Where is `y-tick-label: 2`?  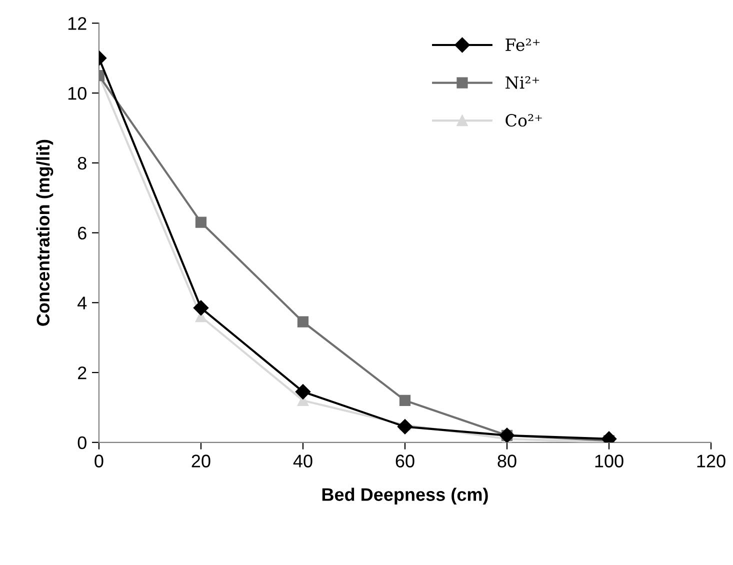
y-tick-label: 2 is located at coordinates (82, 373).